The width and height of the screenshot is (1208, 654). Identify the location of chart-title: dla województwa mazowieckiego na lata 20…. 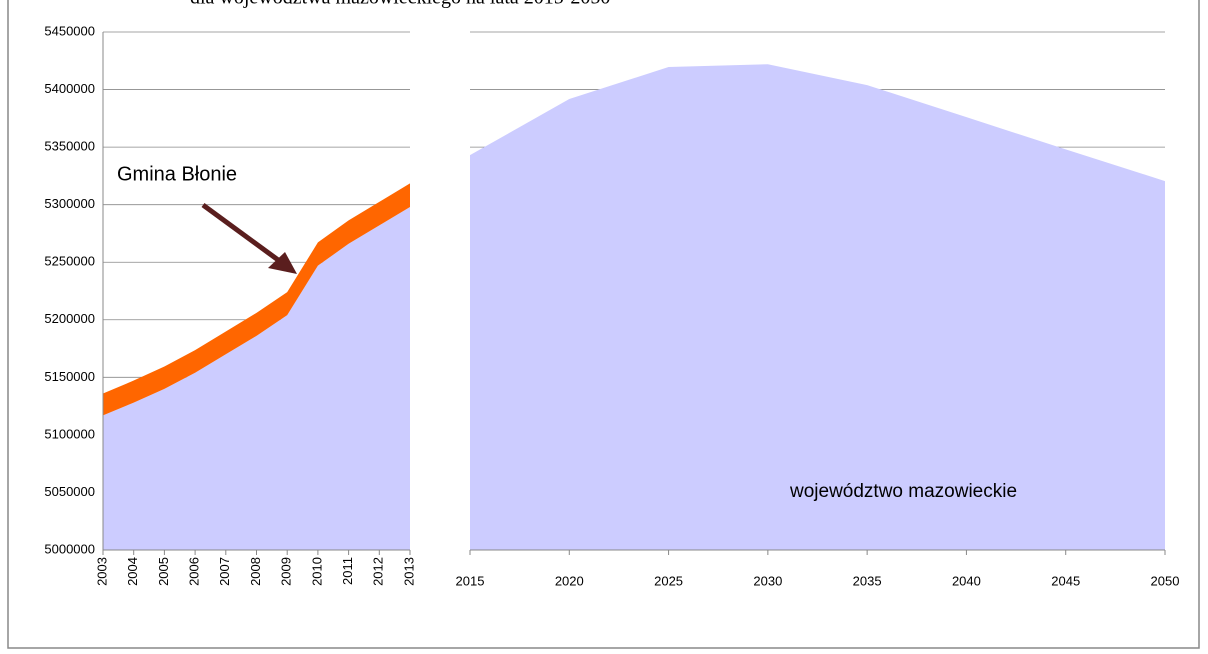
(400, 4).